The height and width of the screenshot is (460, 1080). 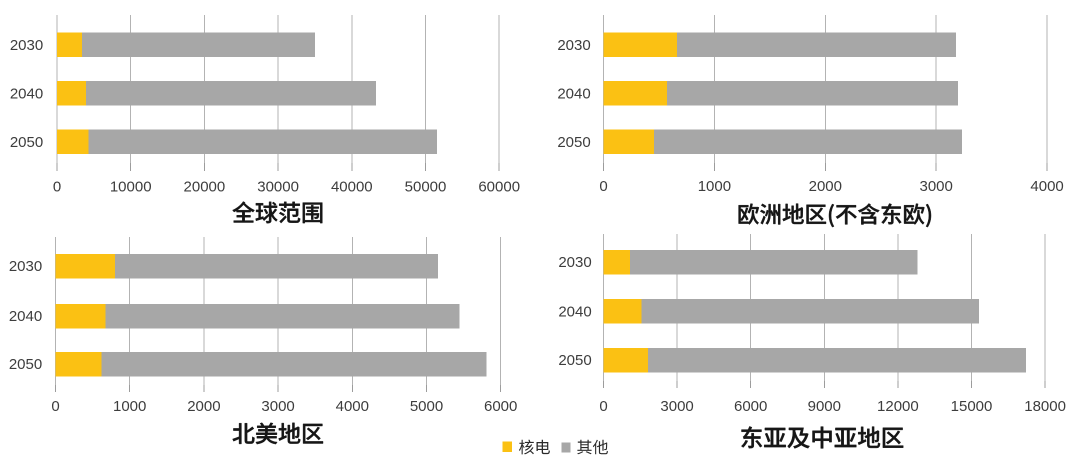 I want to click on svg-text: 20000, so click(x=205, y=187).